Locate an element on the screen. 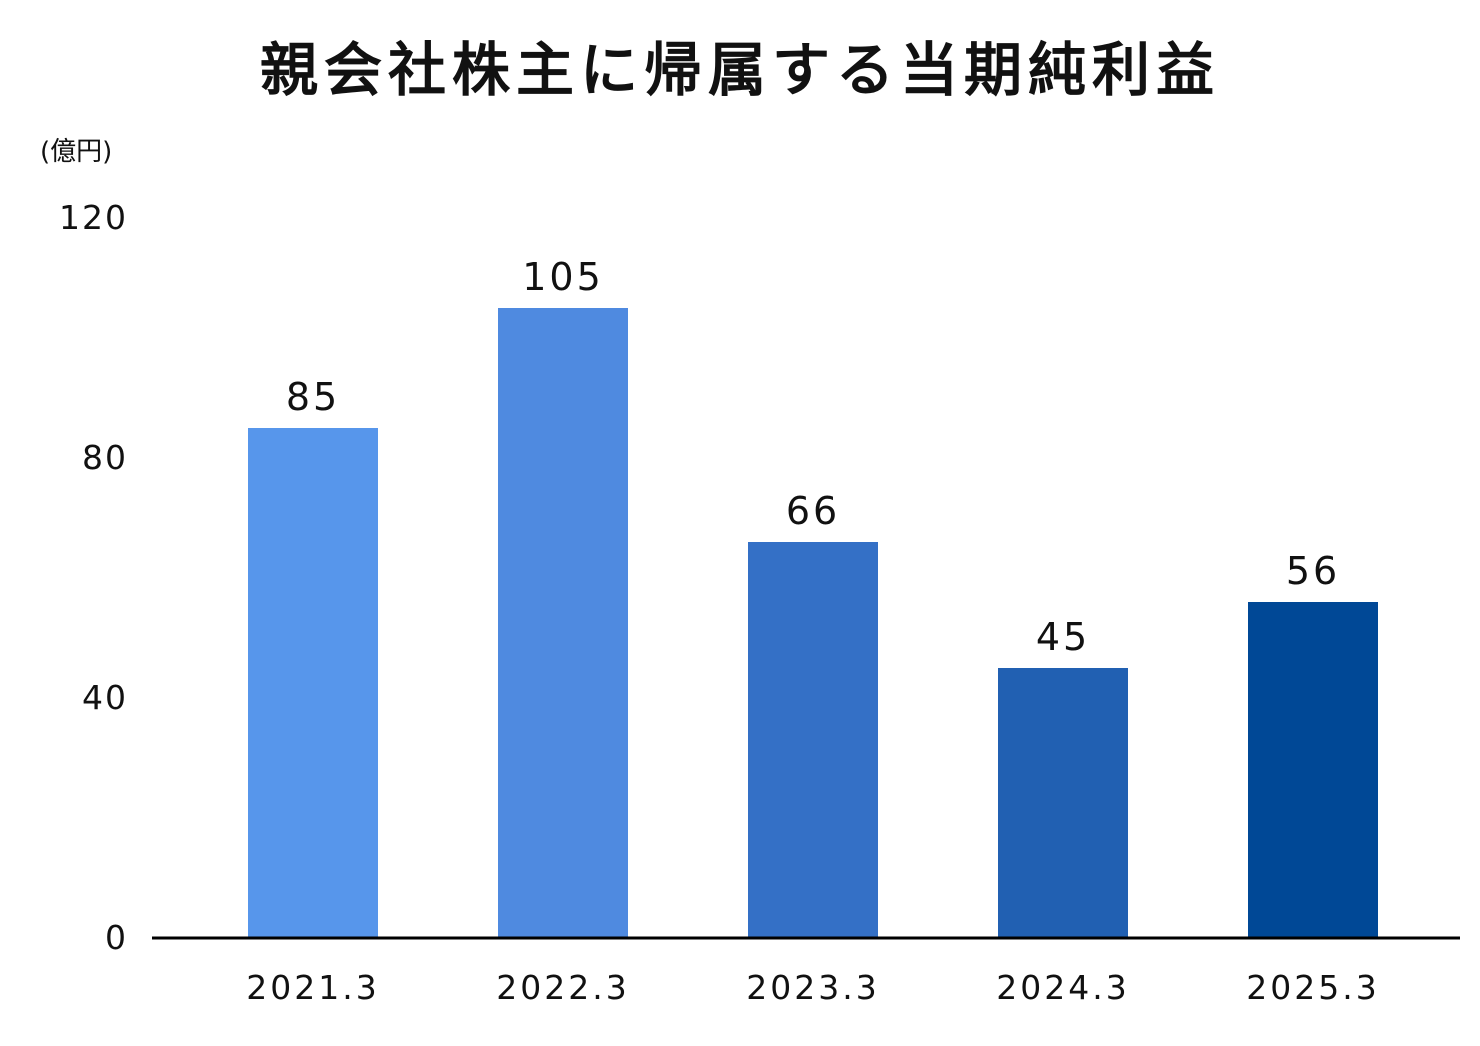  y-tick-label: 40 is located at coordinates (105, 697).